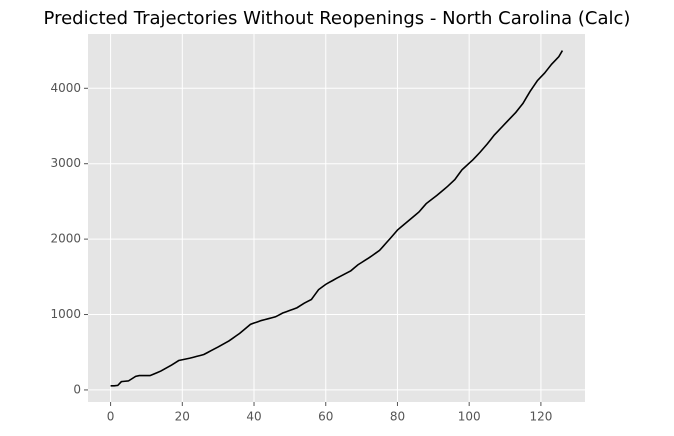 This screenshot has width=674, height=436. I want to click on x-tick-label: 40, so click(253, 417).